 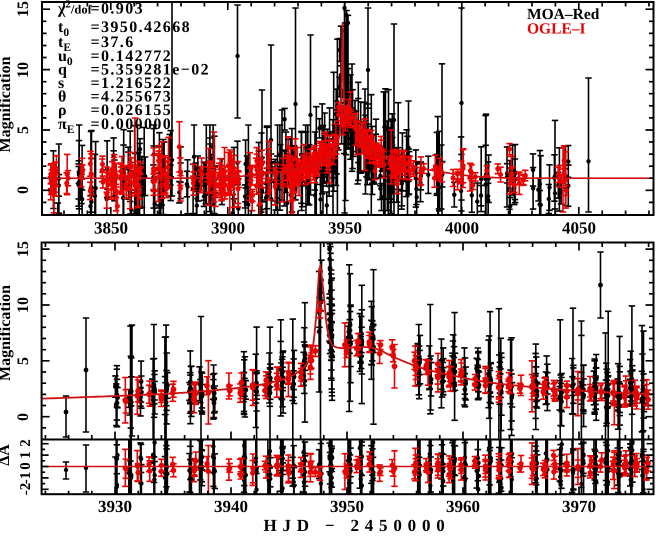 I want to click on svg-text: 0.000000, so click(x=136, y=124).